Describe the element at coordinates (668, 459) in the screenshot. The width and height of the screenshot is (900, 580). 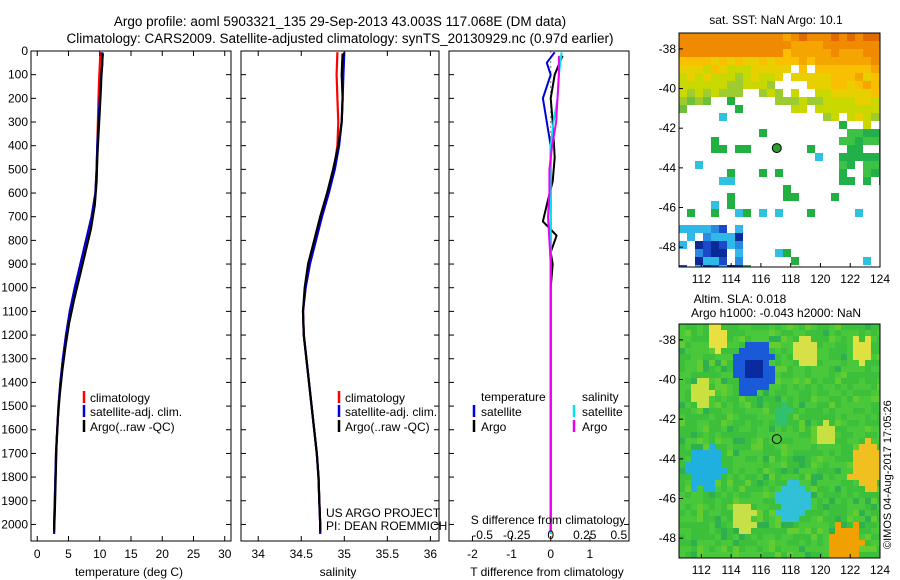
I see `sla_map-ytick-label: -44` at that location.